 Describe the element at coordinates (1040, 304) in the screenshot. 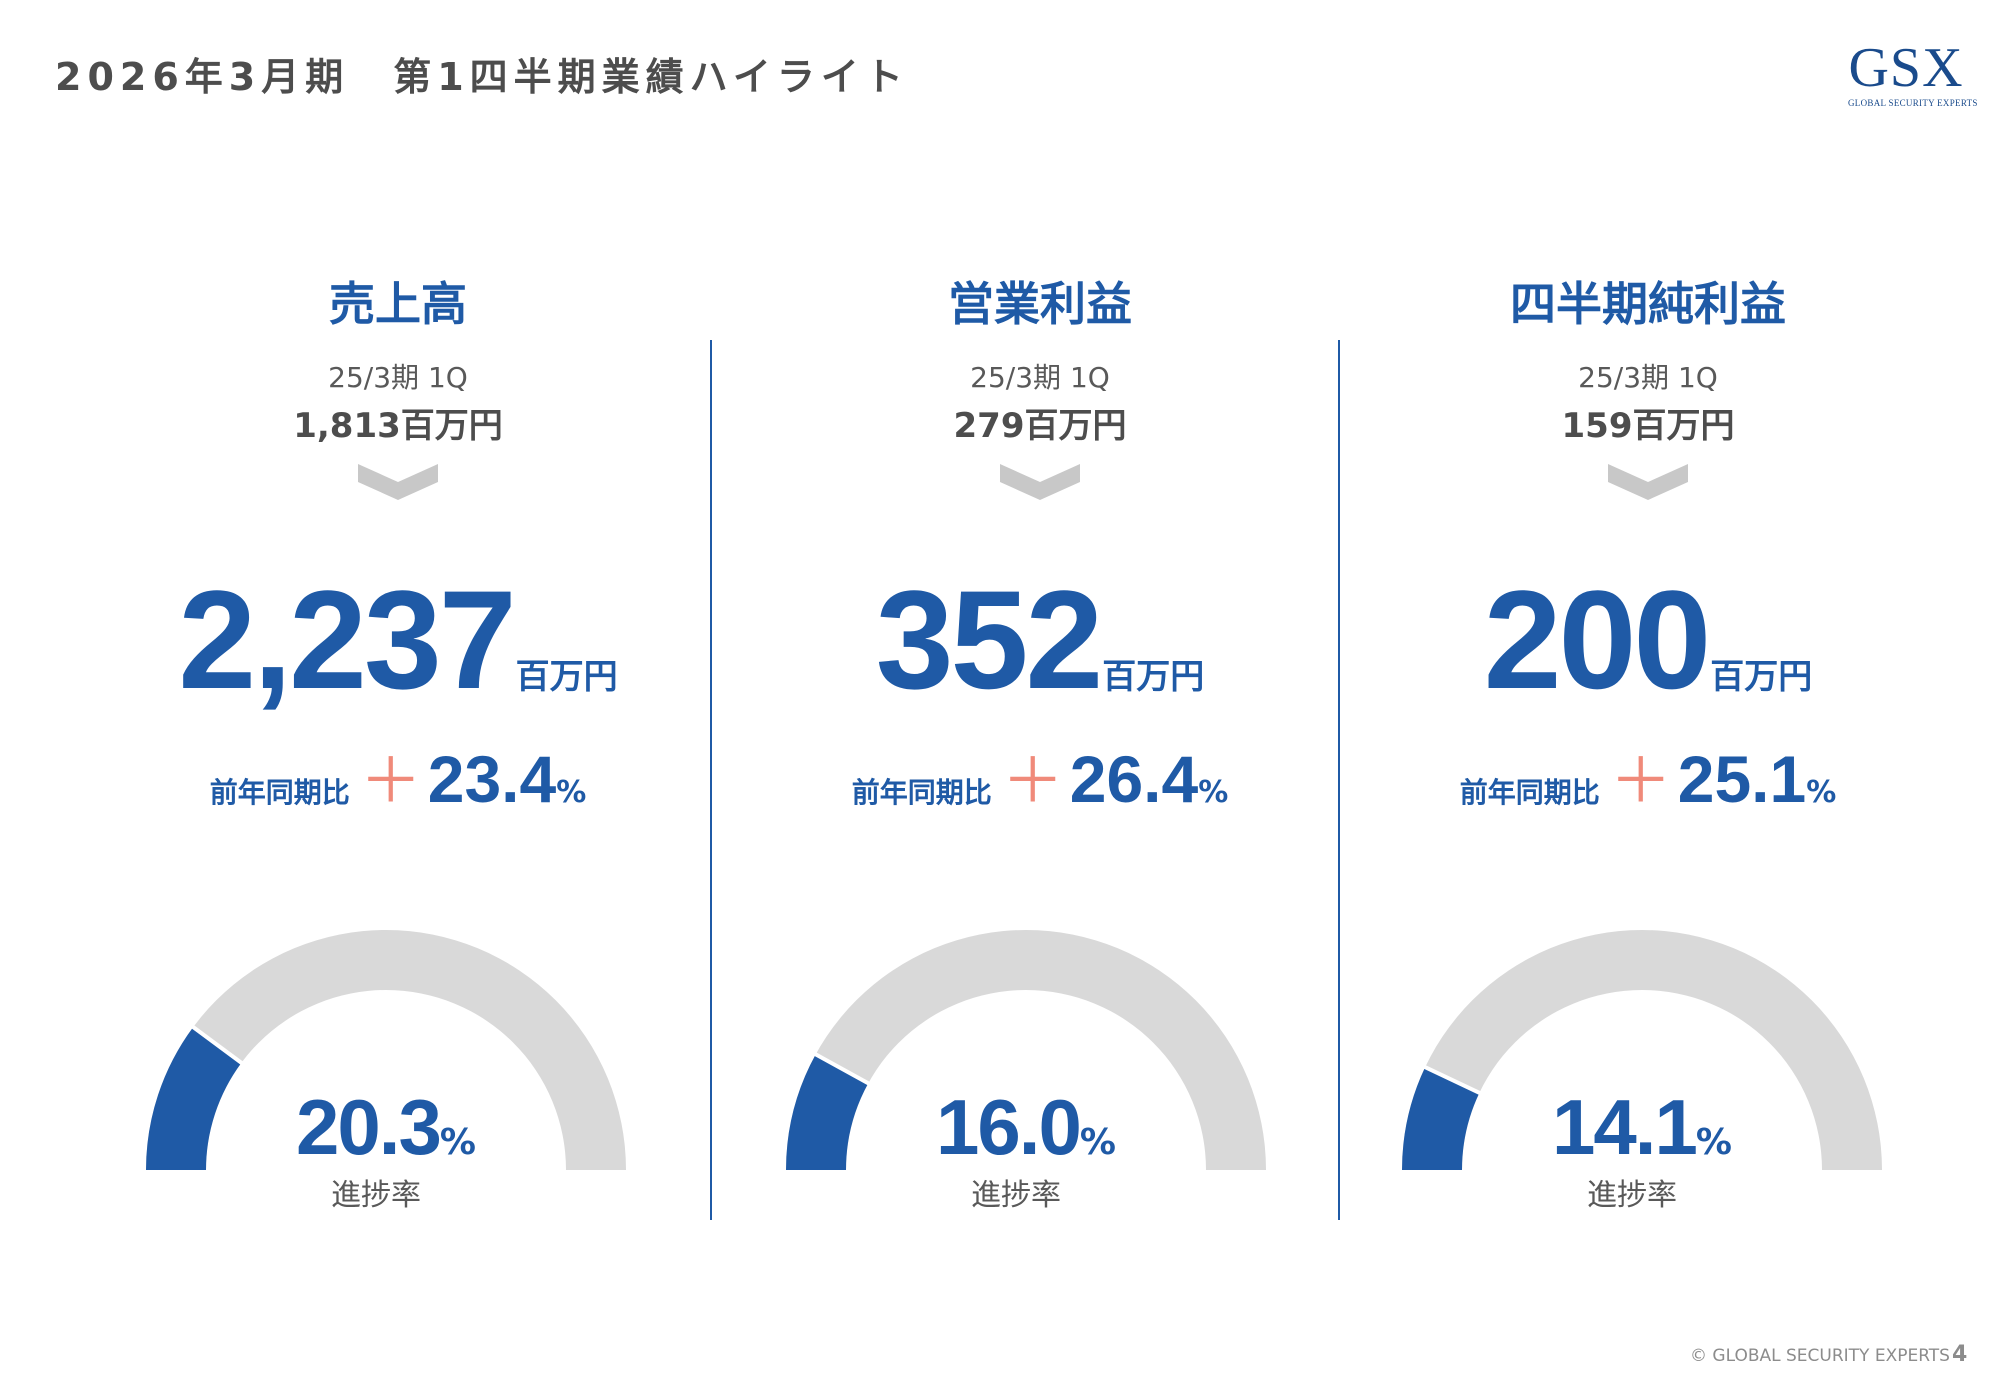

I see `metric-name: 営業利益` at that location.